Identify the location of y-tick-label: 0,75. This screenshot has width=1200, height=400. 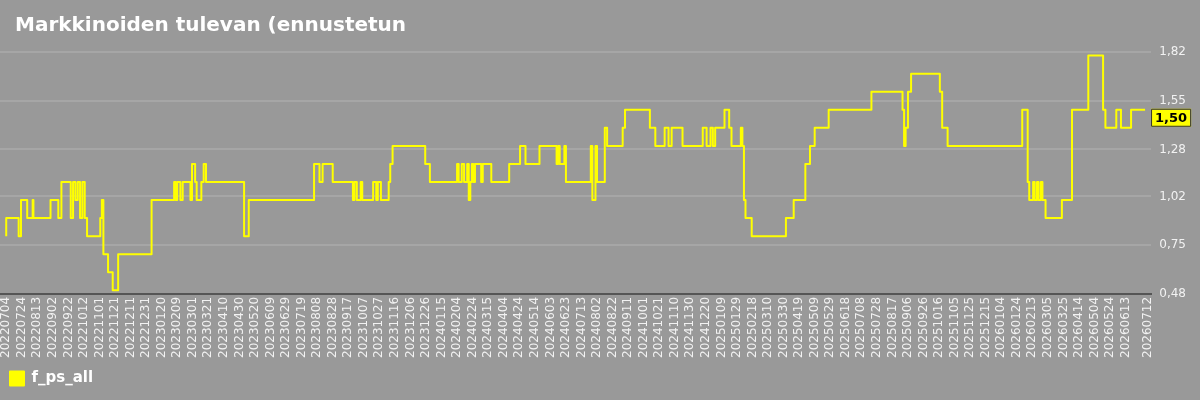
(1172, 244).